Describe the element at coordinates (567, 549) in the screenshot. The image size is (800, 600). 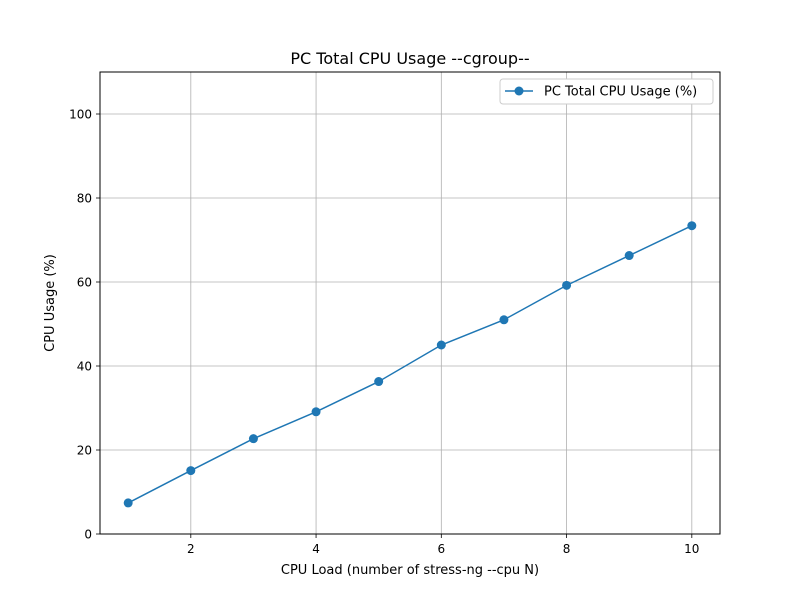
I see `x-tick-label: 8` at that location.